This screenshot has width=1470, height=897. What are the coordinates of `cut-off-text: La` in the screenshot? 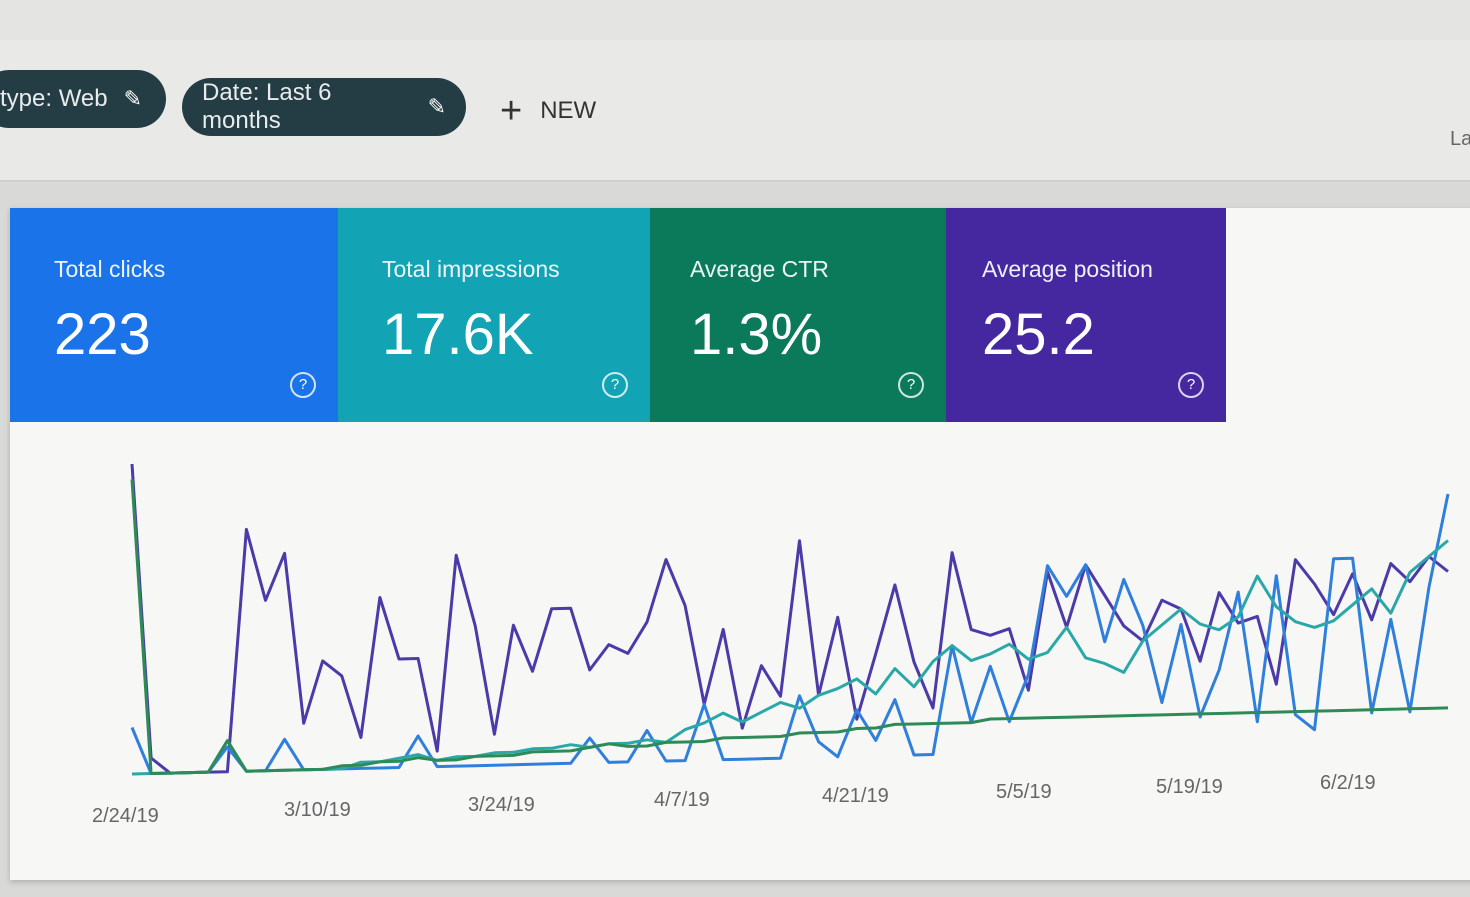 It's located at (1460, 139).